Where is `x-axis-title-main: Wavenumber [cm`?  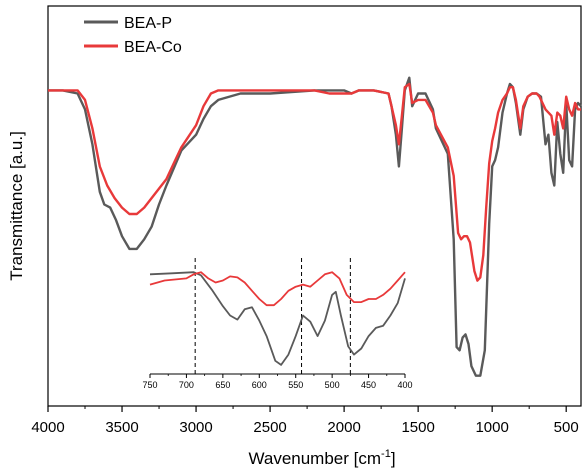 x-axis-title-main: Wavenumber [cm is located at coordinates (314, 458).